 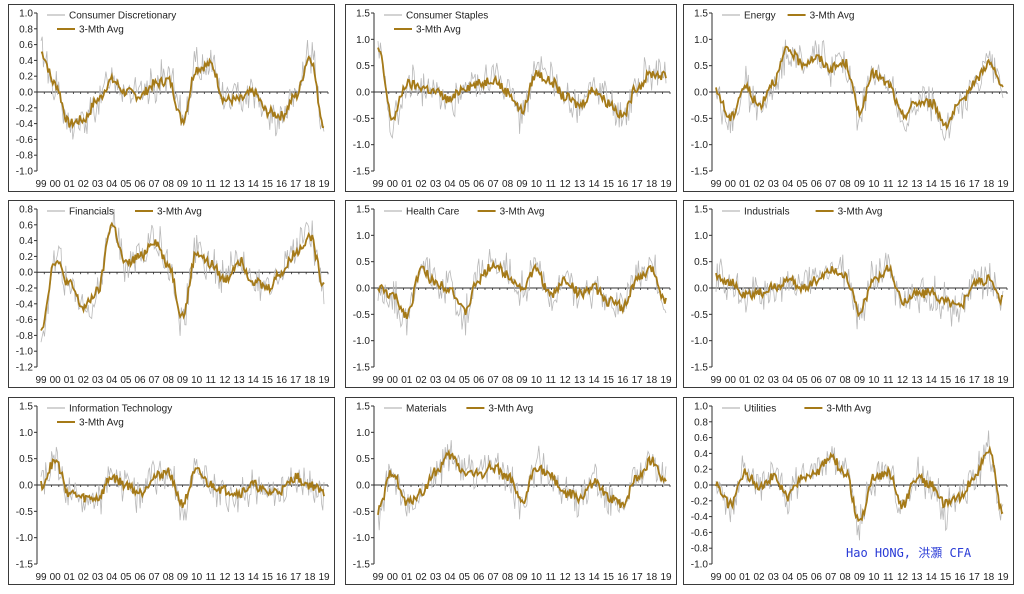 What do you see at coordinates (25, 368) in the screenshot?
I see `y-tick-label: -1.2` at bounding box center [25, 368].